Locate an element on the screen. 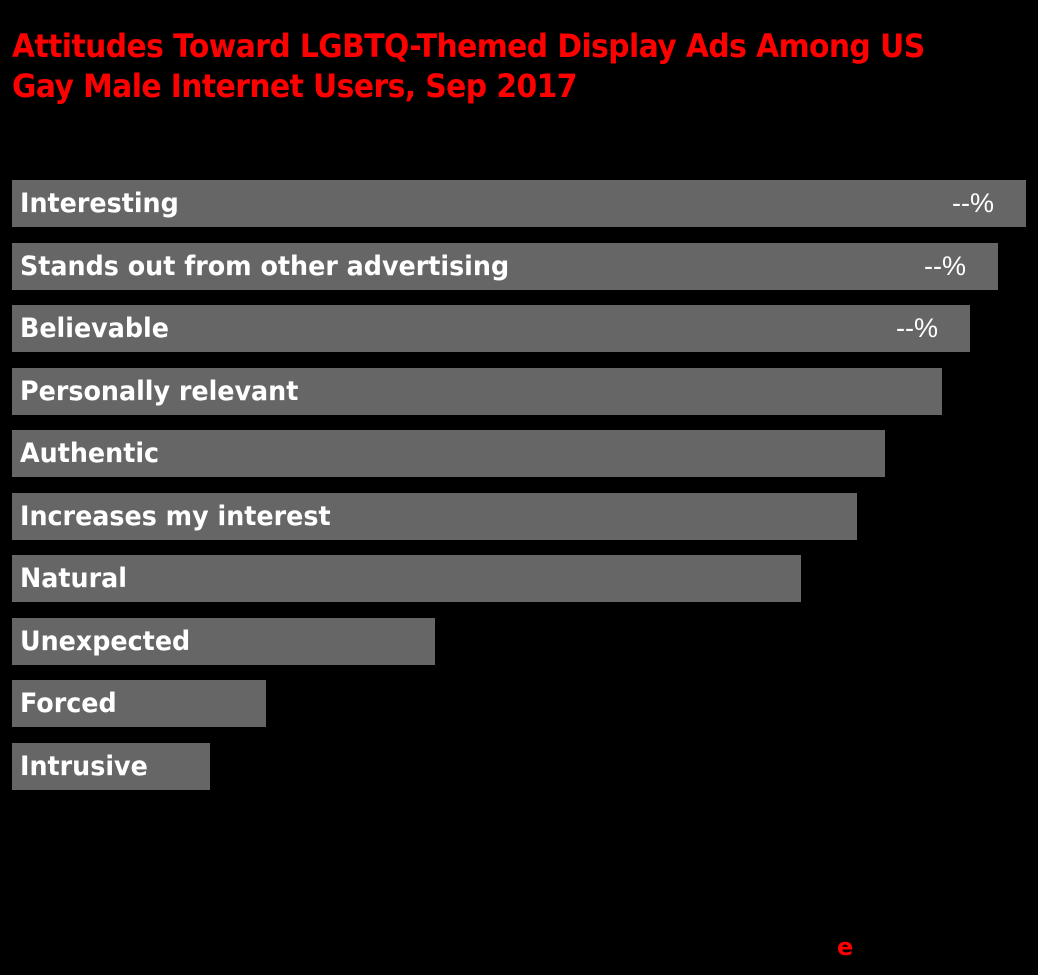 The width and height of the screenshot is (1038, 975). bar-interesting: Interesting --% is located at coordinates (519, 203).